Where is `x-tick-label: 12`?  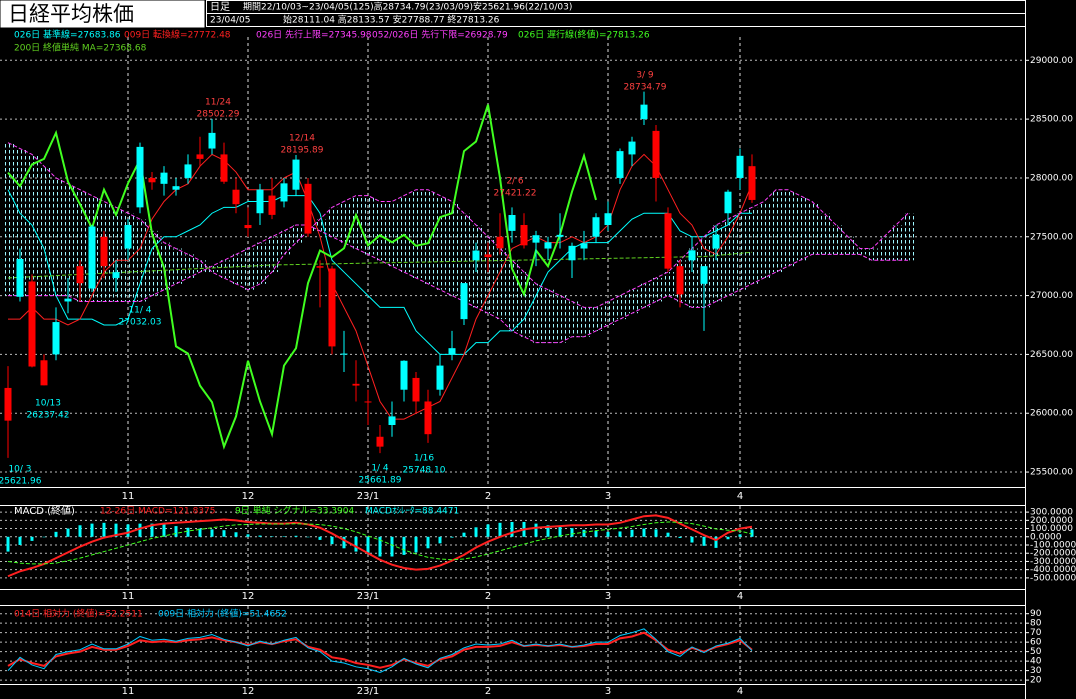 x-tick-label: 12 is located at coordinates (248, 691).